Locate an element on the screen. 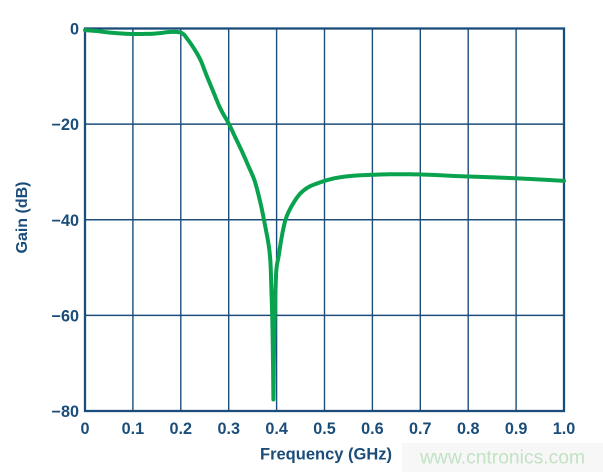  svg-text: −80 is located at coordinates (65, 412).